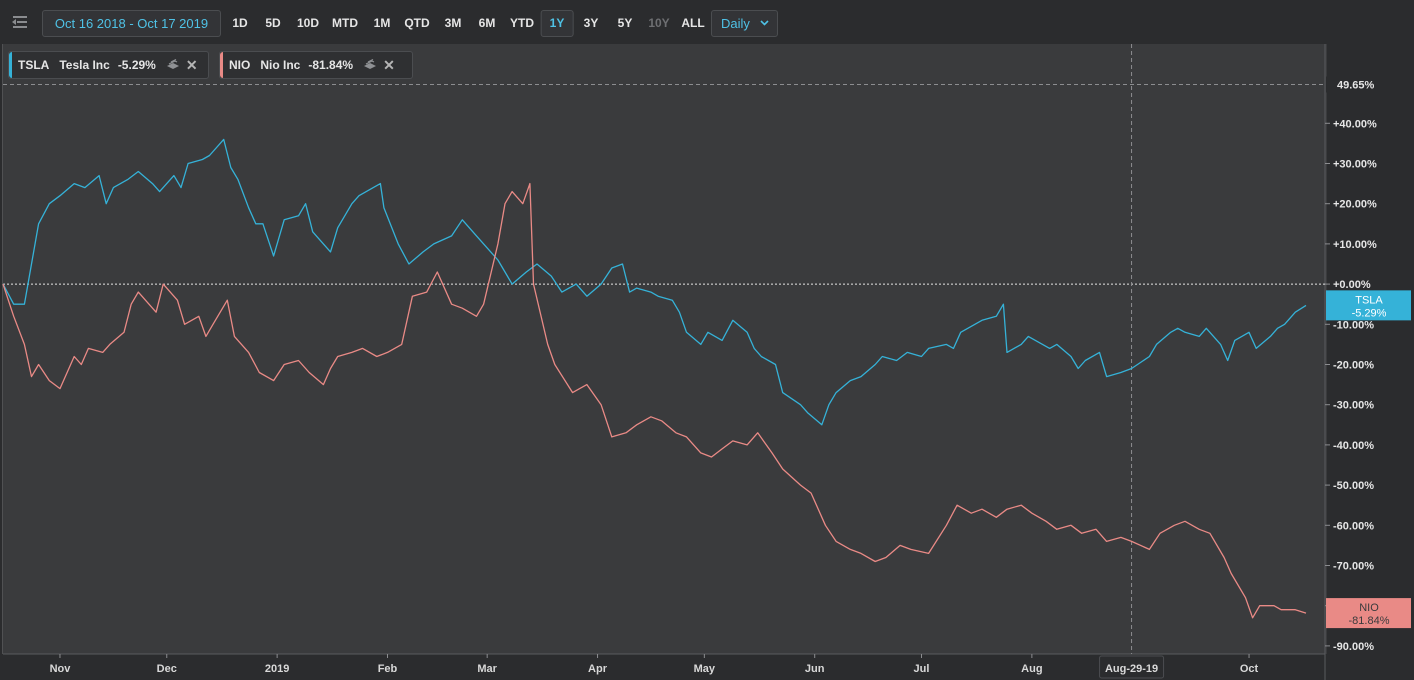 The image size is (1414, 680). What do you see at coordinates (1353, 486) in the screenshot?
I see `y-tick-label: -50.00%` at bounding box center [1353, 486].